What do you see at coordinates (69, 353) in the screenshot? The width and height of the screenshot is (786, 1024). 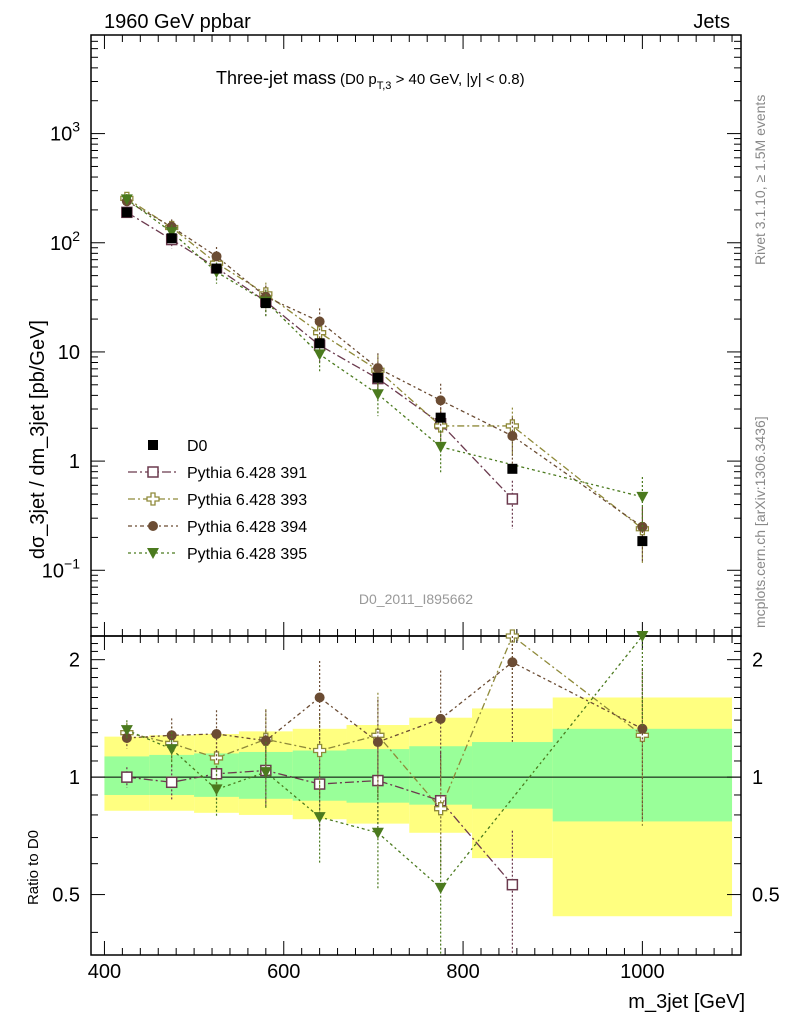 I see `y-tick-label: 10` at bounding box center [69, 353].